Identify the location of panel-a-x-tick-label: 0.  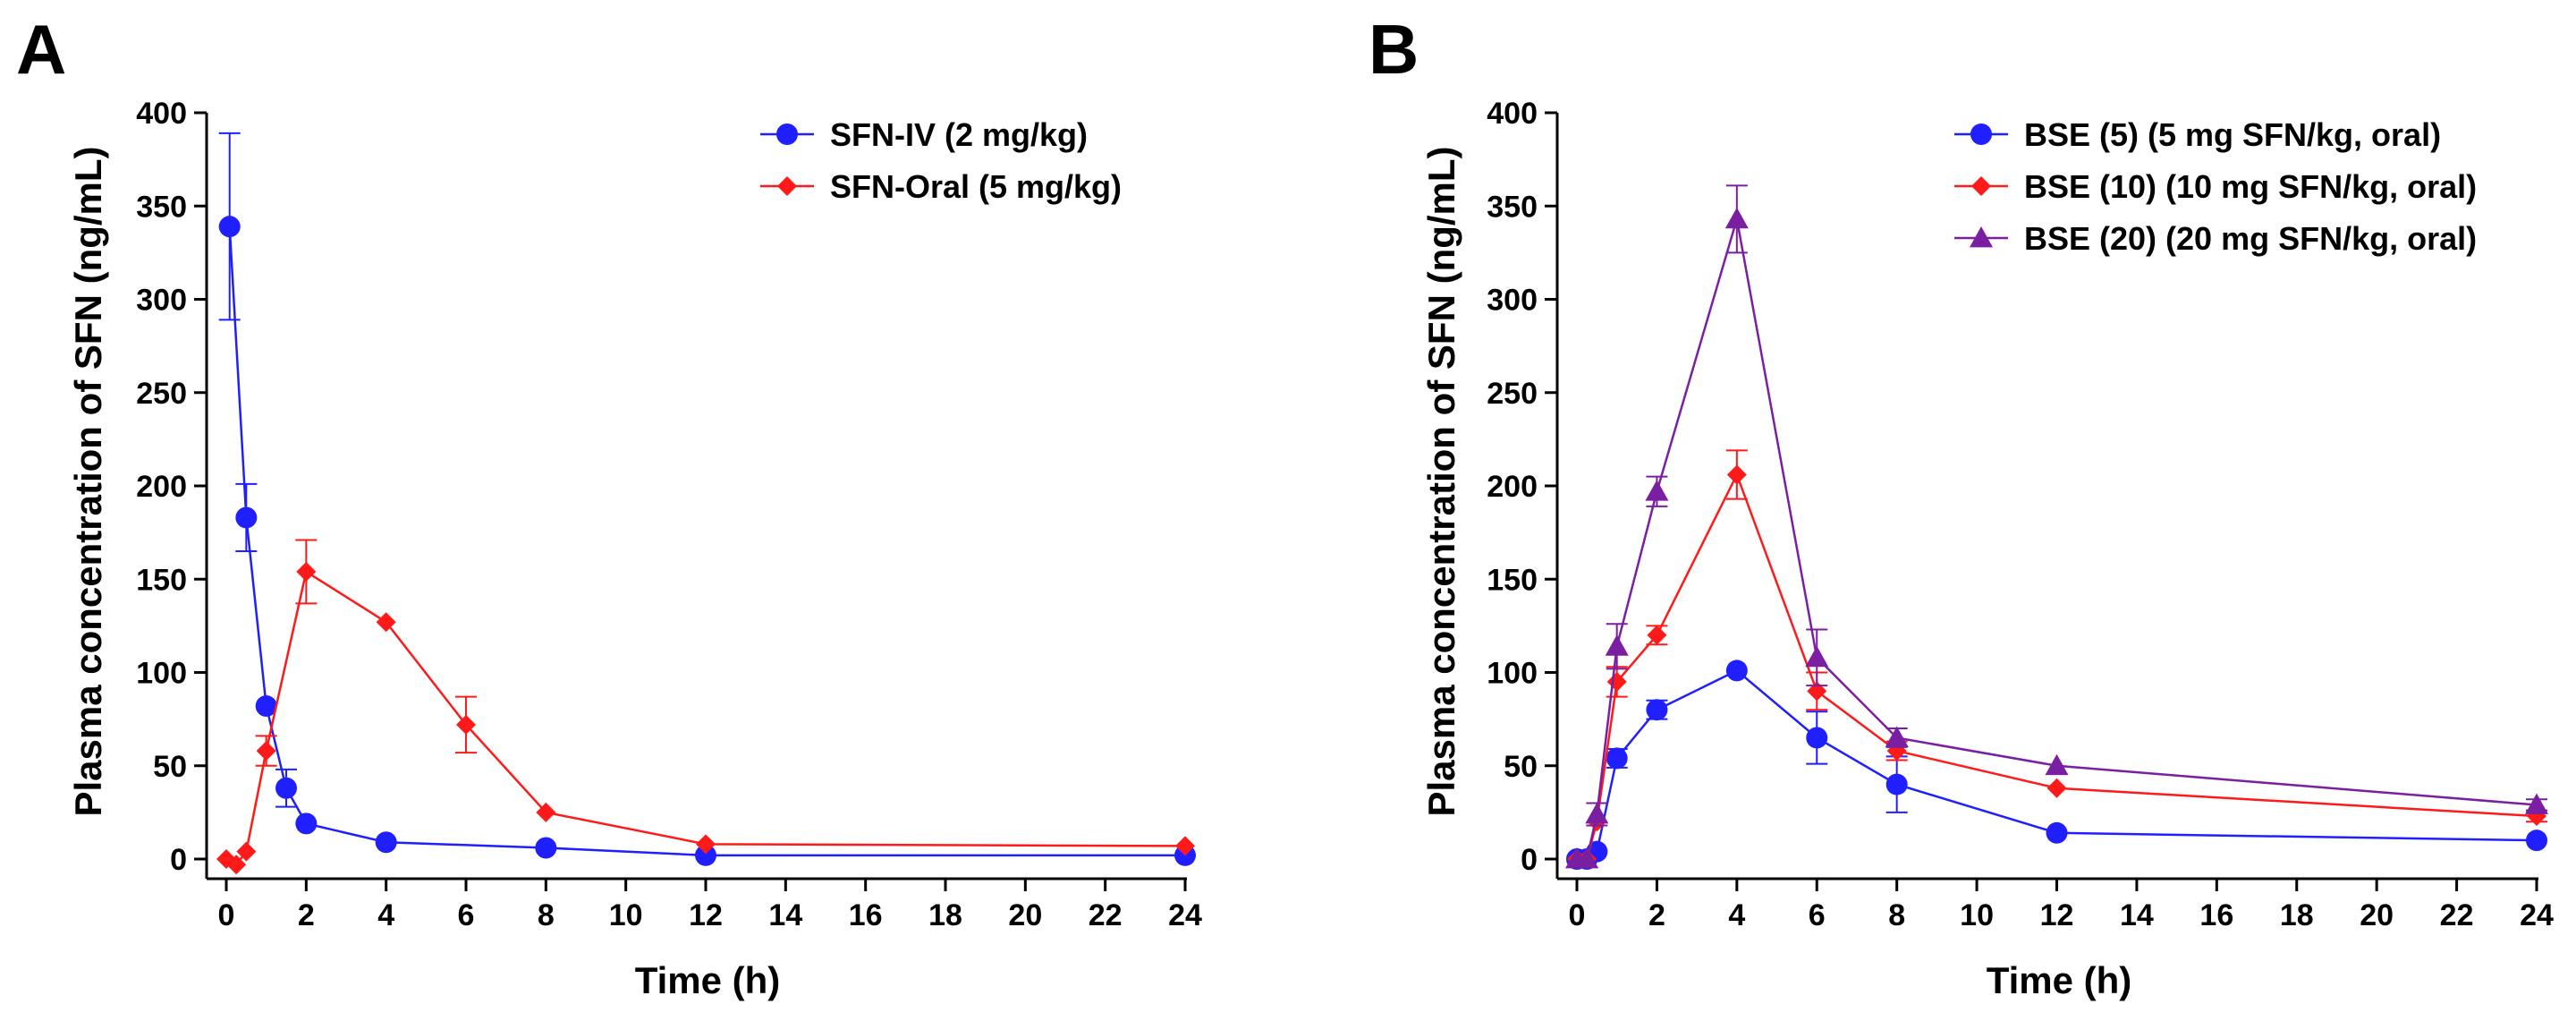
(226, 915).